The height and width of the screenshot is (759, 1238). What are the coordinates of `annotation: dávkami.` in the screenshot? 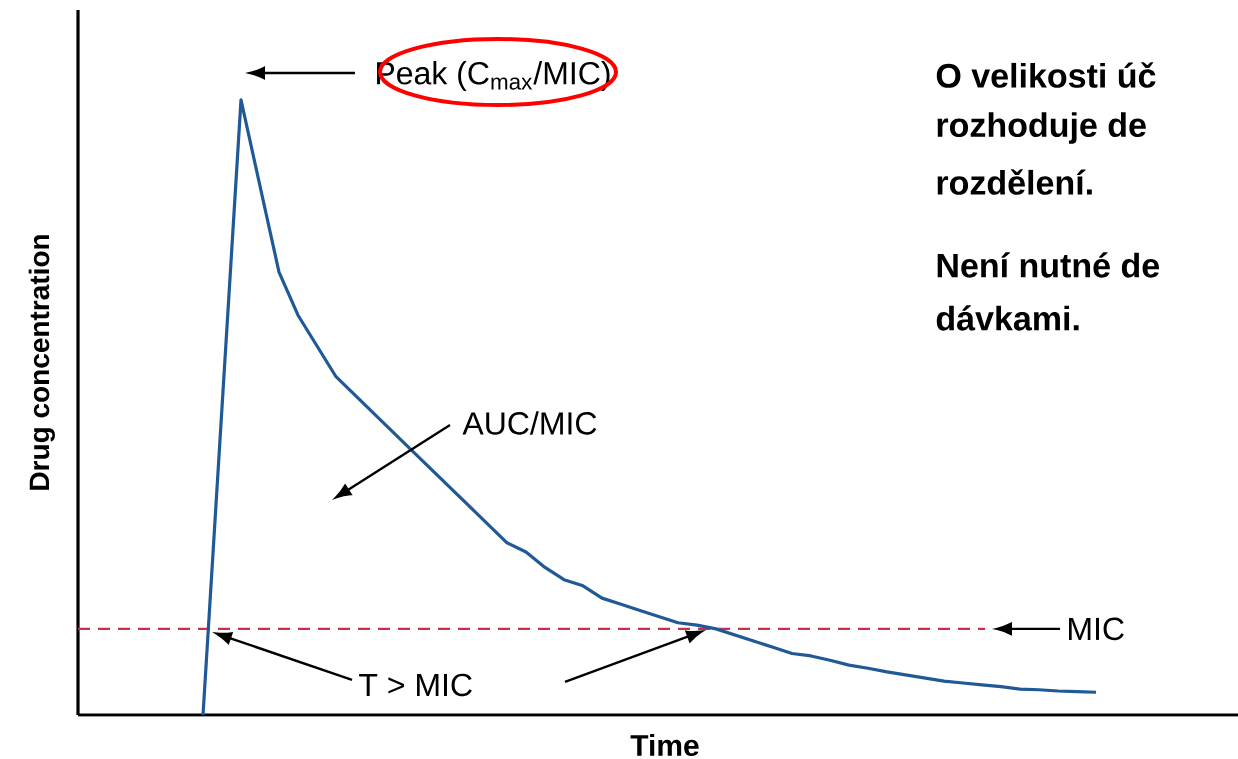 It's located at (1007, 318).